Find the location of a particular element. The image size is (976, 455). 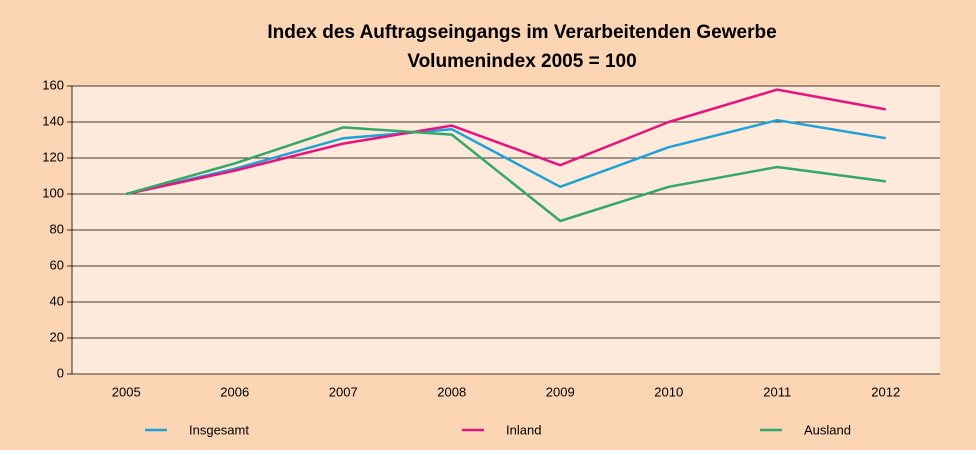

x-tick-label: 2012 is located at coordinates (885, 391).